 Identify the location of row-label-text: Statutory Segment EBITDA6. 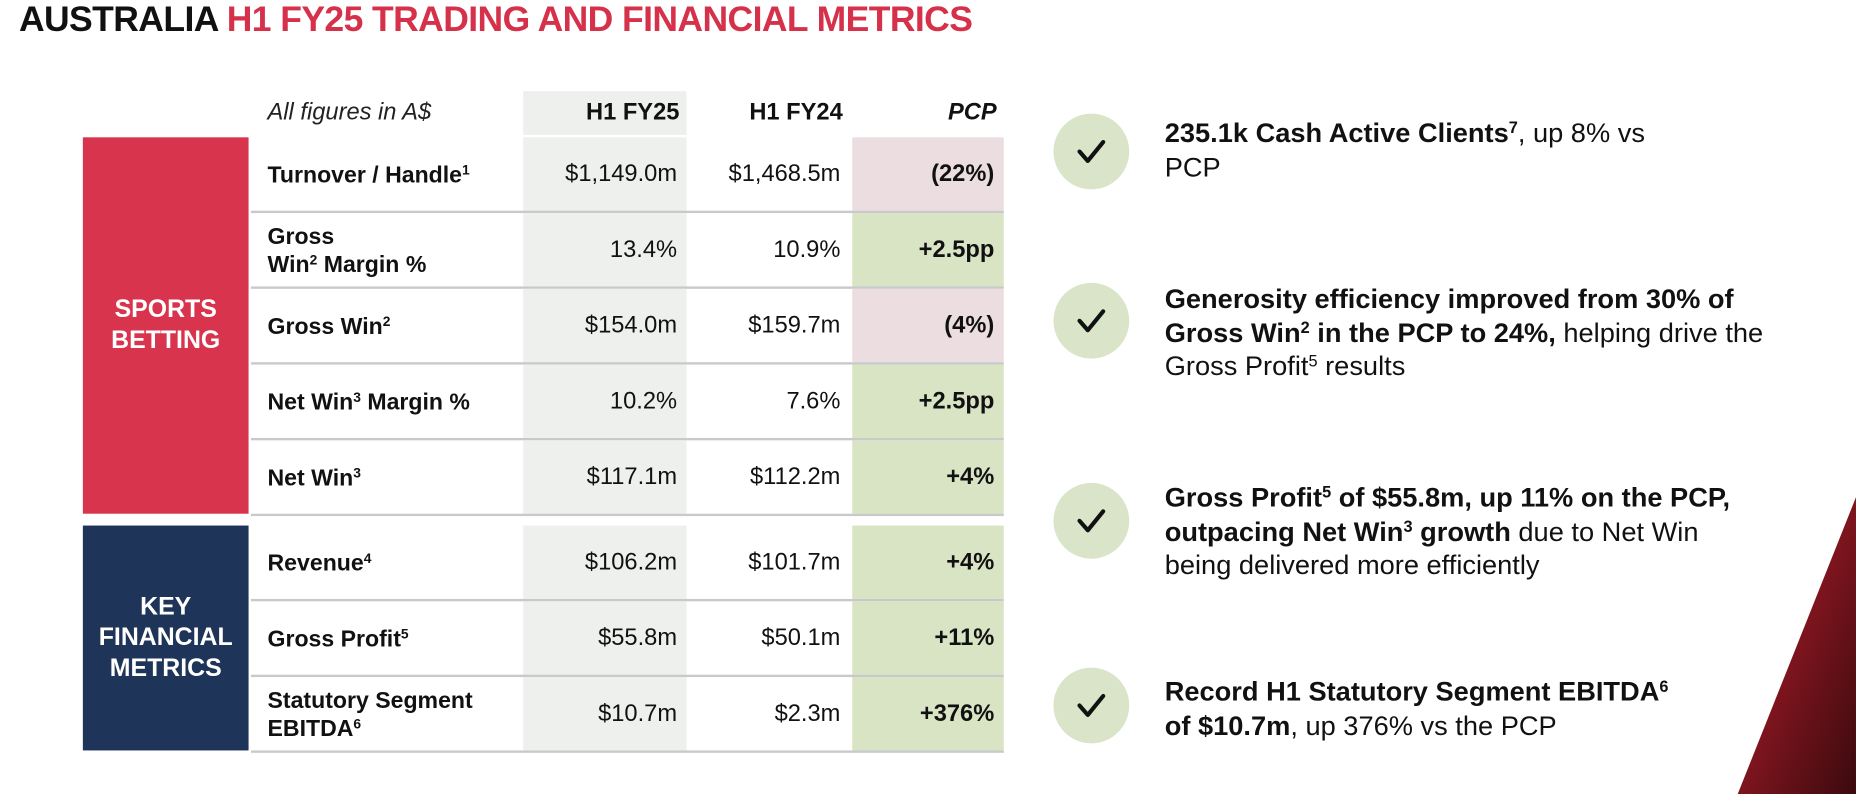
(370, 715).